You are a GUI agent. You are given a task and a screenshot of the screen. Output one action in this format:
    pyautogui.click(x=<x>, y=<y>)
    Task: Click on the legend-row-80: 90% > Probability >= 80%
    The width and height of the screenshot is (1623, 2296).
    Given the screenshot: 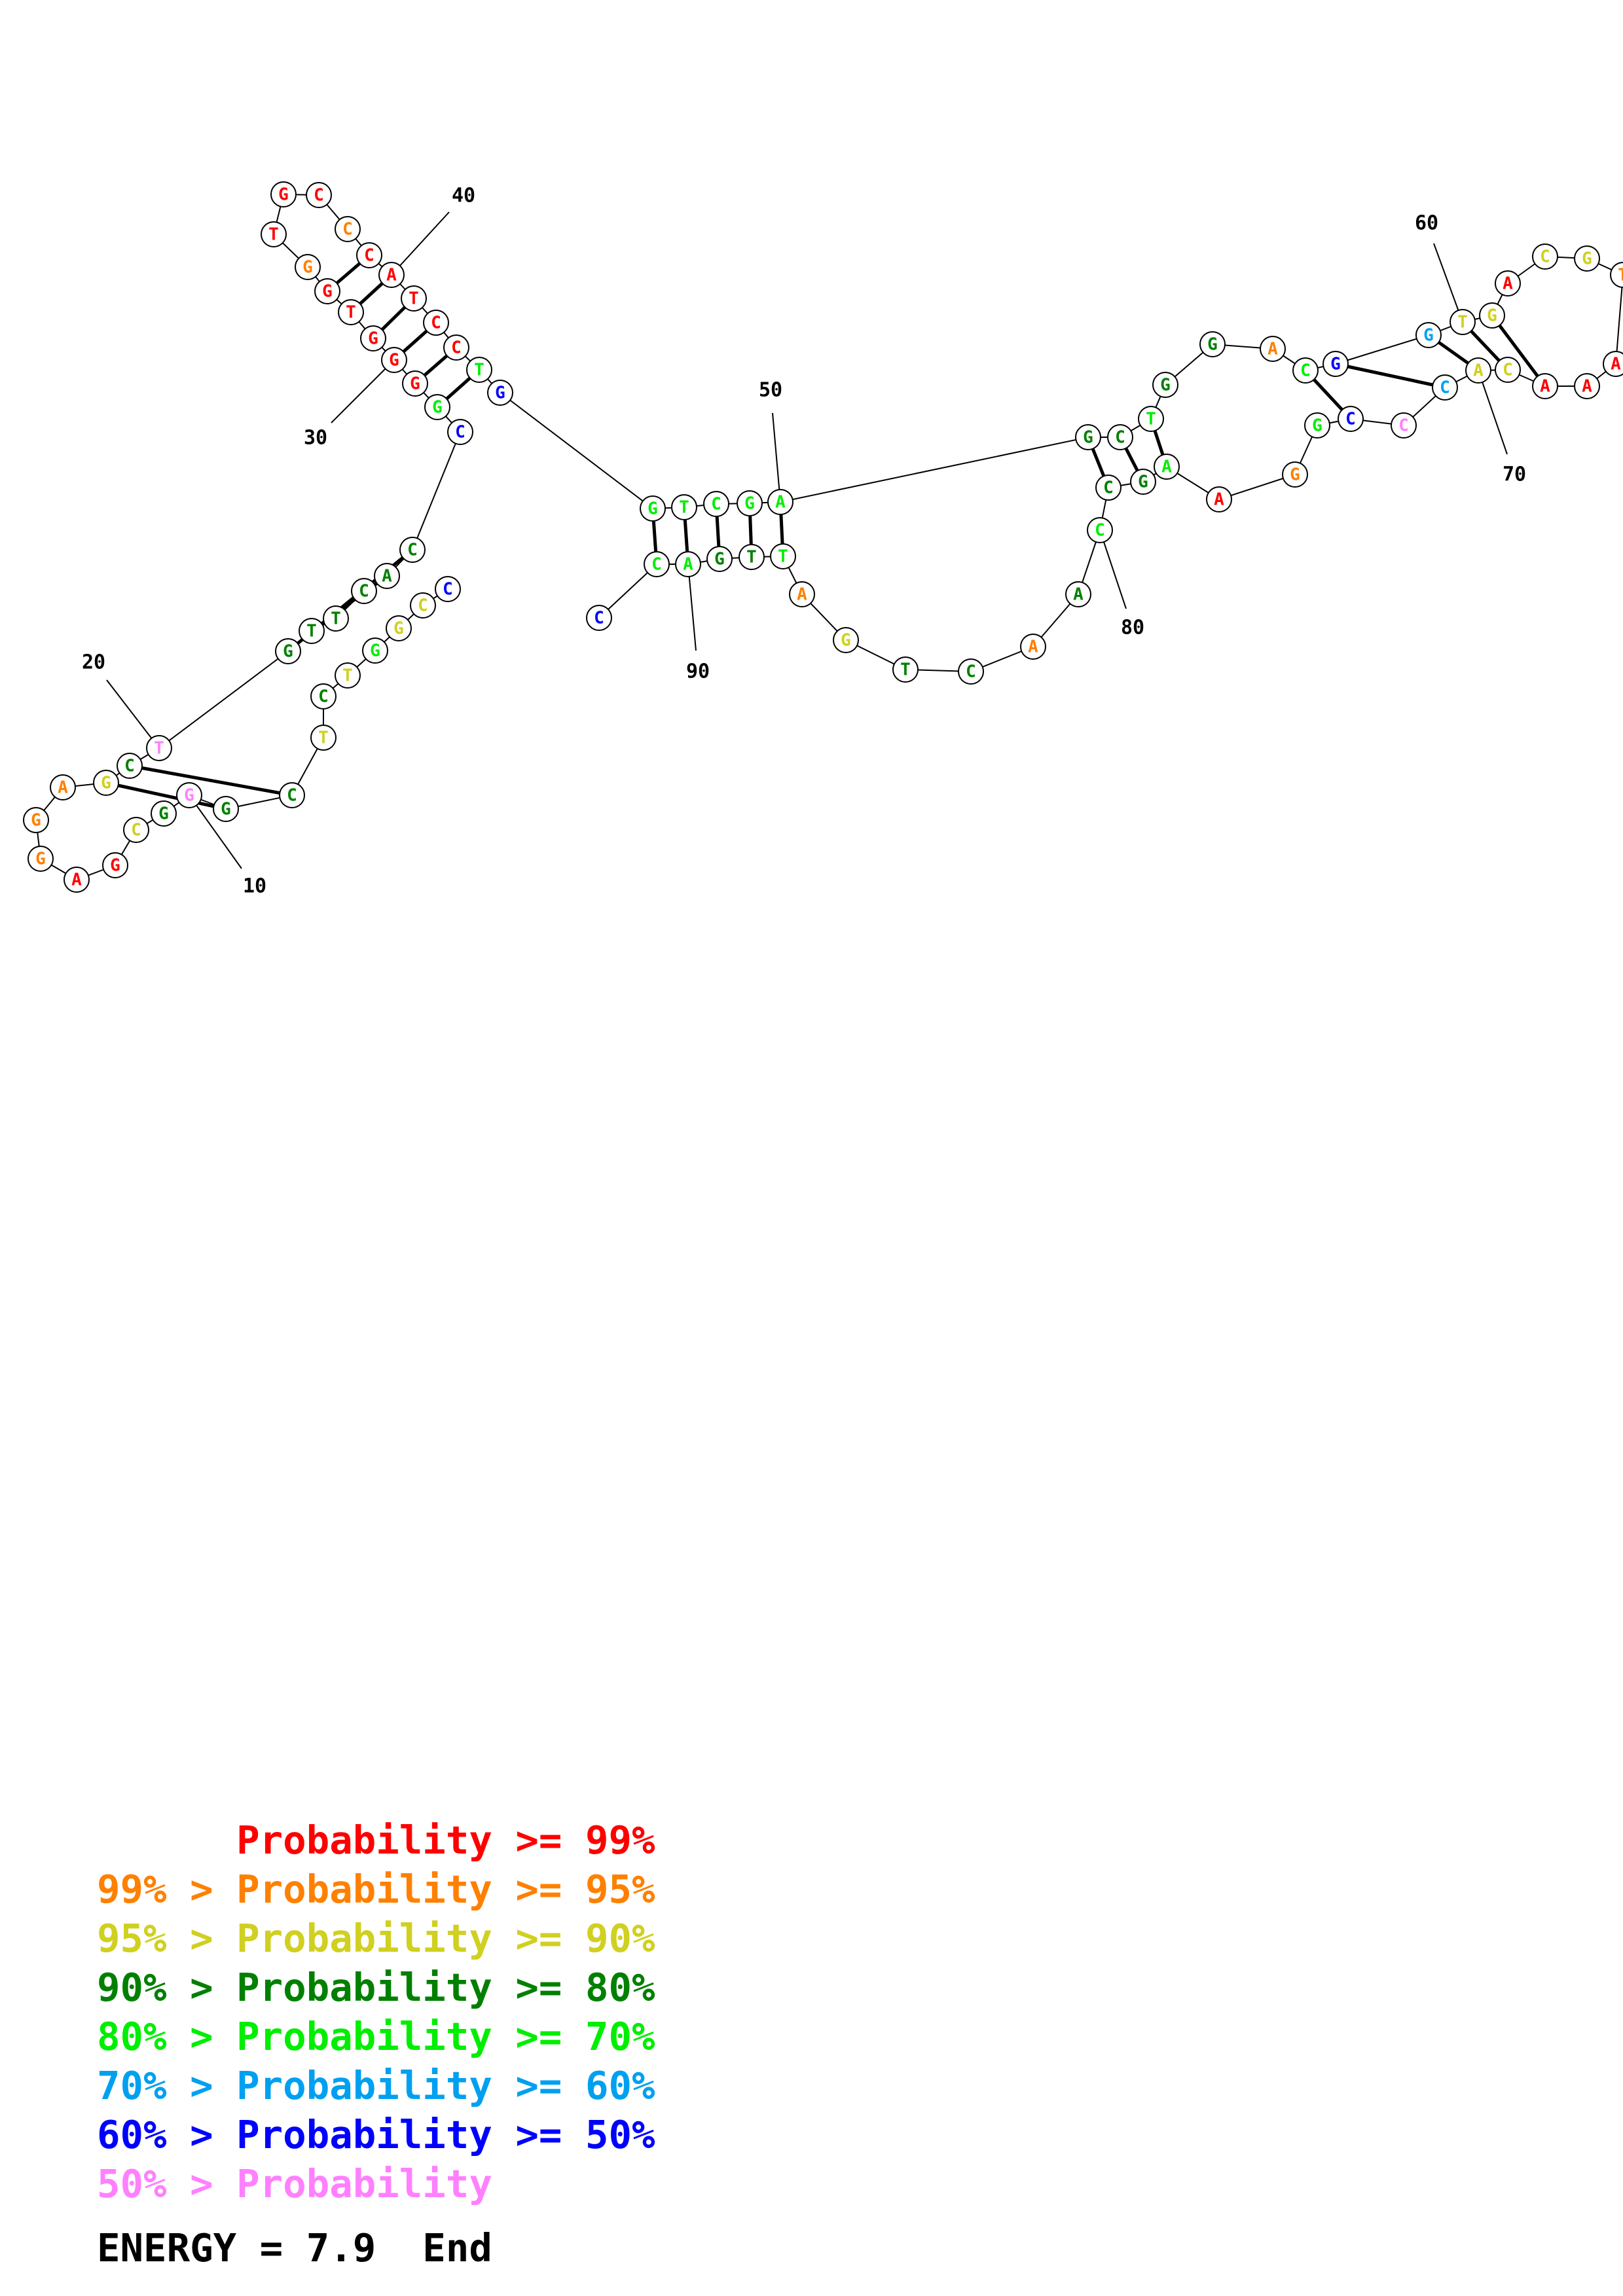 What is the action you would take?
    pyautogui.click(x=376, y=1987)
    